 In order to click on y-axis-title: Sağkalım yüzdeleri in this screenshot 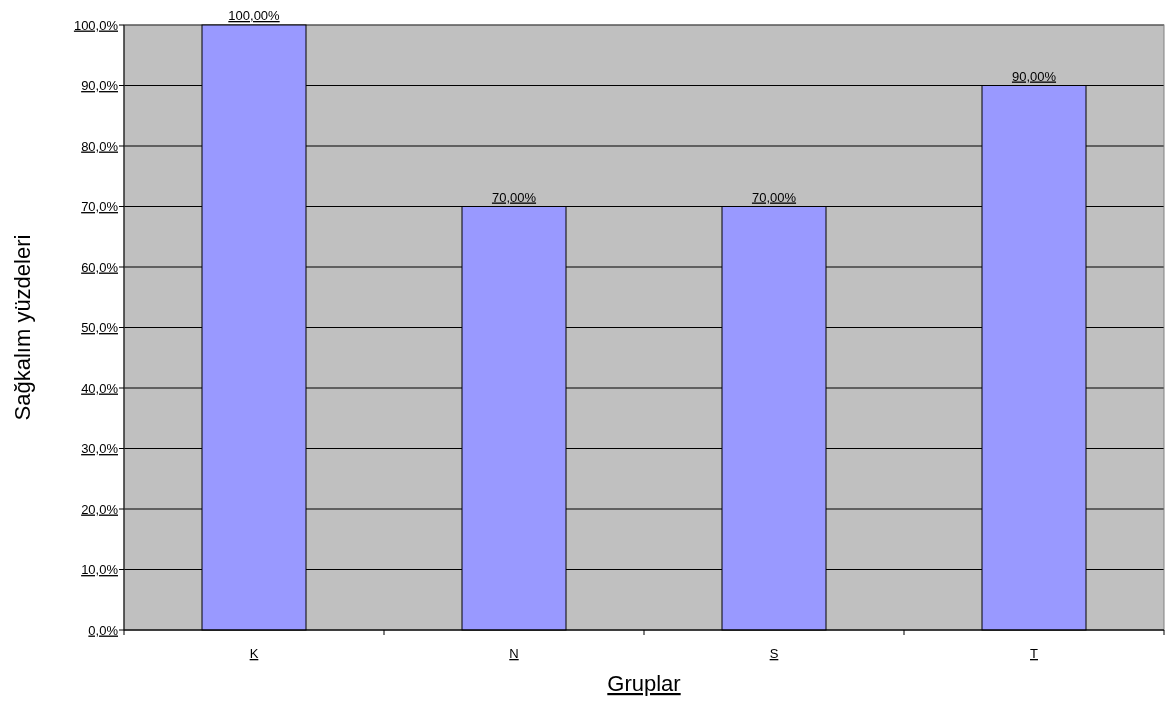, I will do `click(22, 327)`.